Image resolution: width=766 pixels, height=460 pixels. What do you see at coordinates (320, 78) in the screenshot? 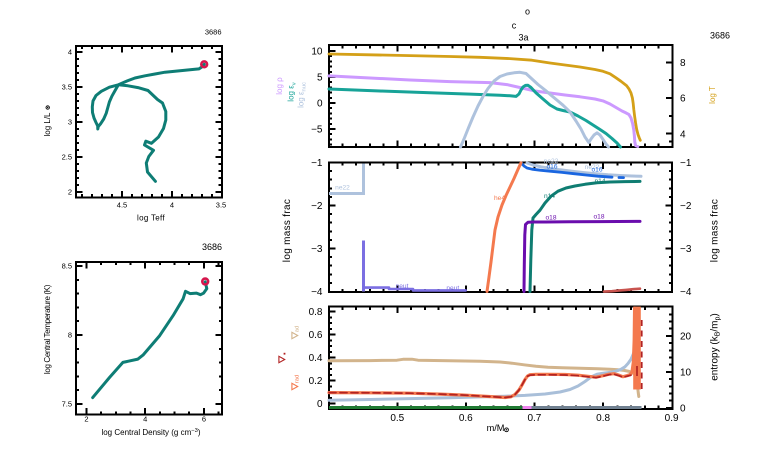
I see `svg-text: 5` at bounding box center [320, 78].